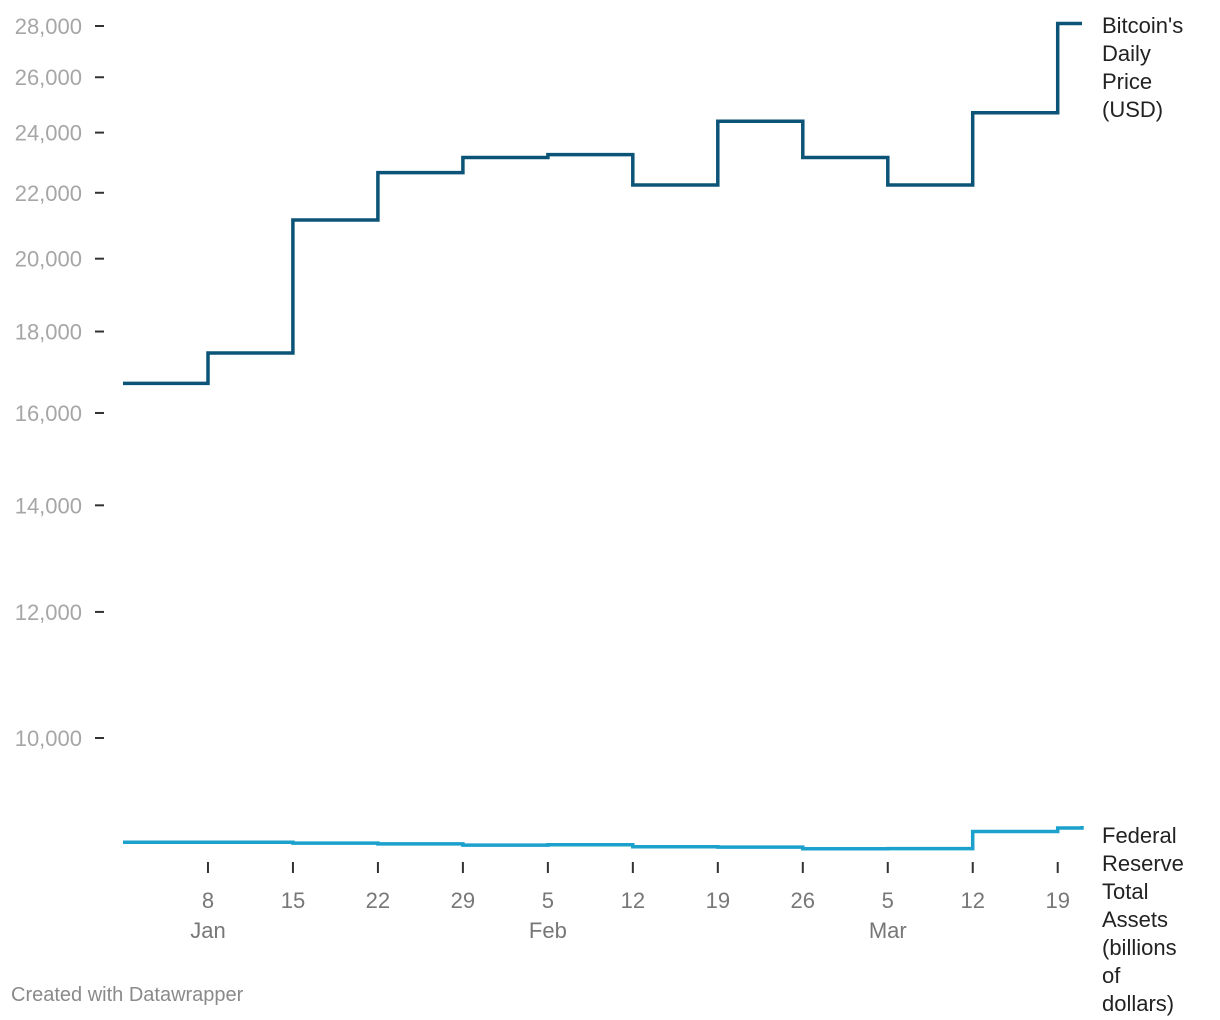  I want to click on y-tick-label: 22,000, so click(48, 193).